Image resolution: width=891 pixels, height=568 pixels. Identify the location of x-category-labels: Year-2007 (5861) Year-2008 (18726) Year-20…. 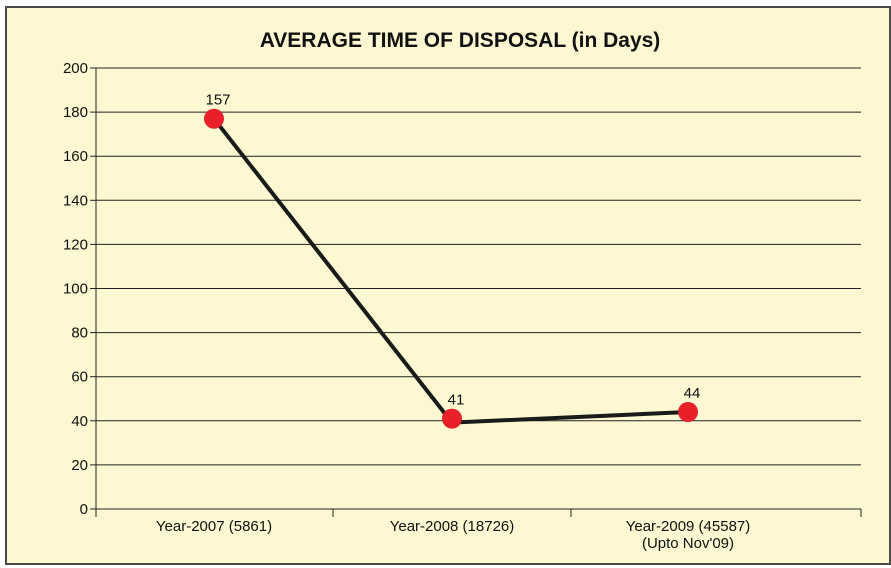
(453, 535).